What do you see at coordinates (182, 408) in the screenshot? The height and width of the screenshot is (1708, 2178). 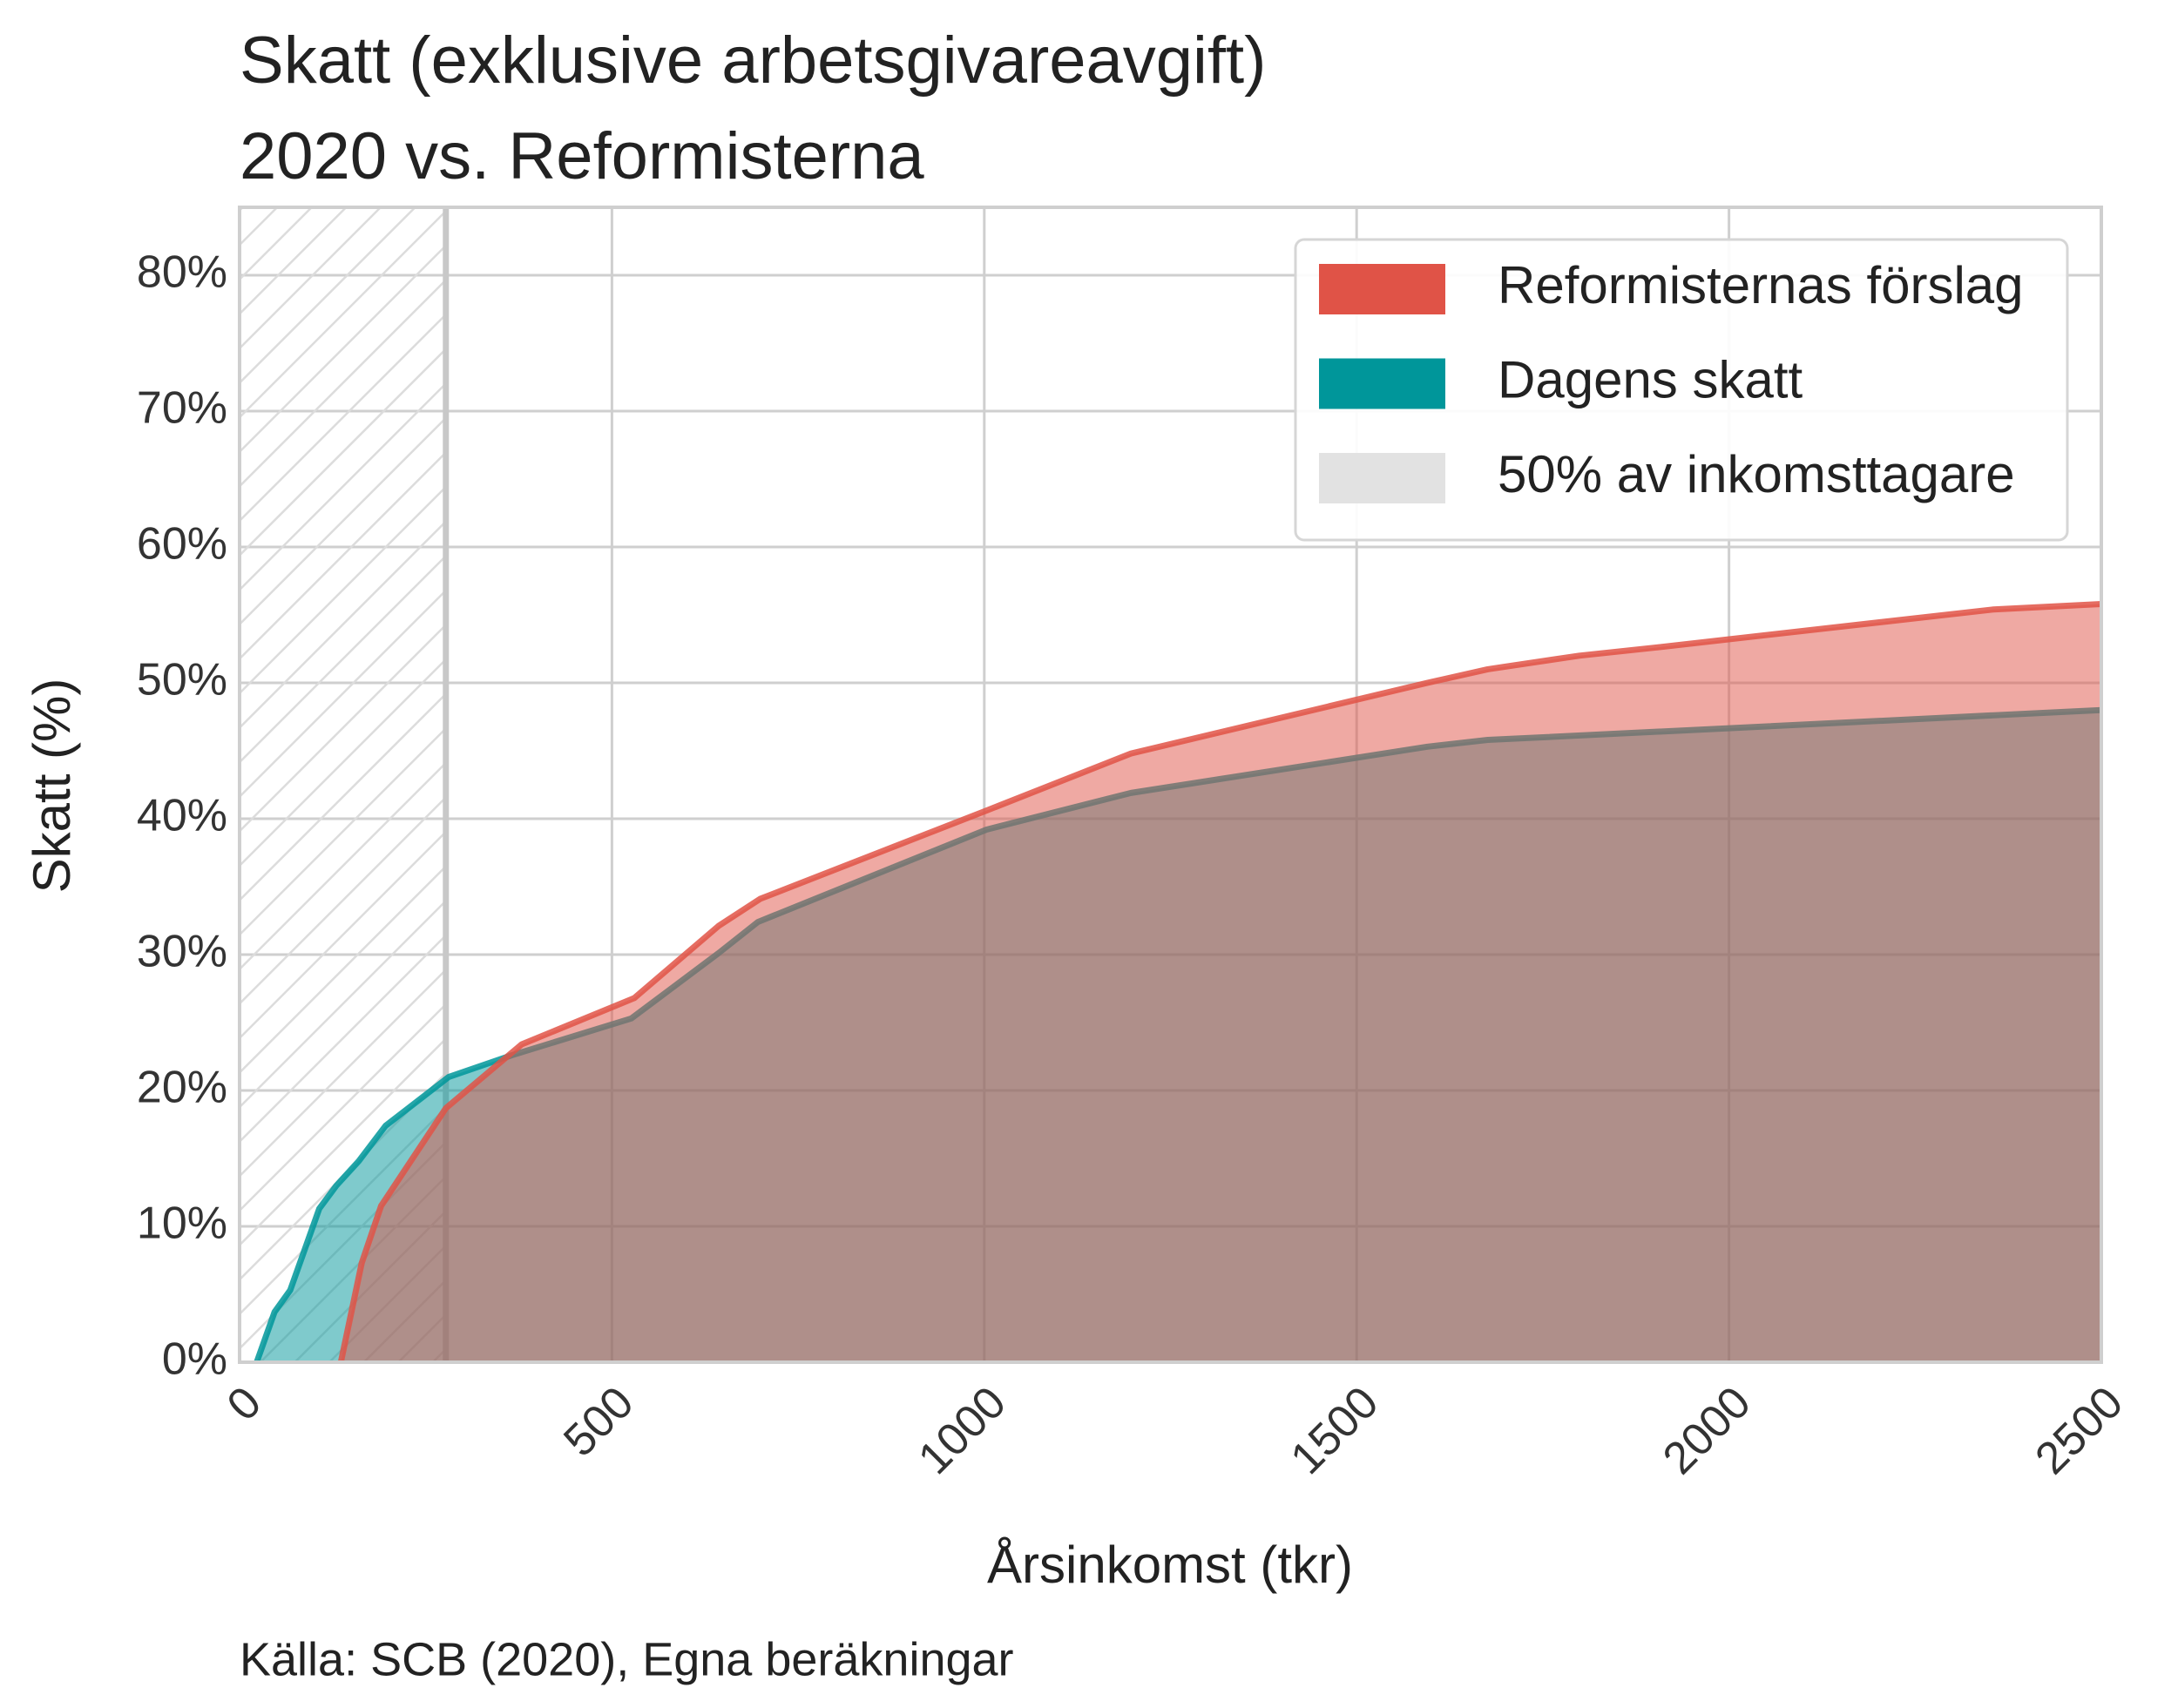 I see `y-tick-label: 70%` at bounding box center [182, 408].